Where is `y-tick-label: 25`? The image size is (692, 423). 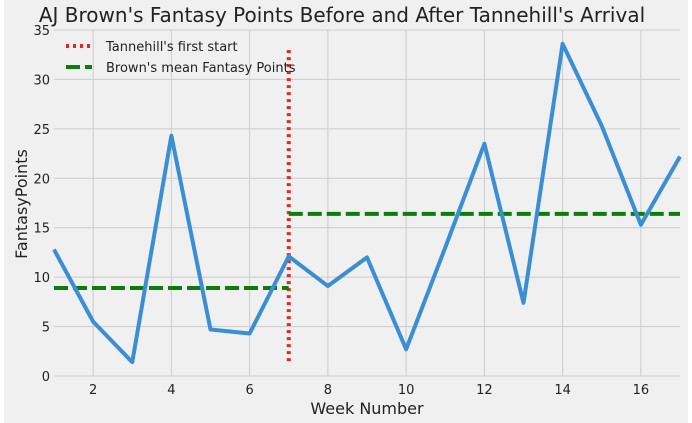
y-tick-label: 25 is located at coordinates (41, 130).